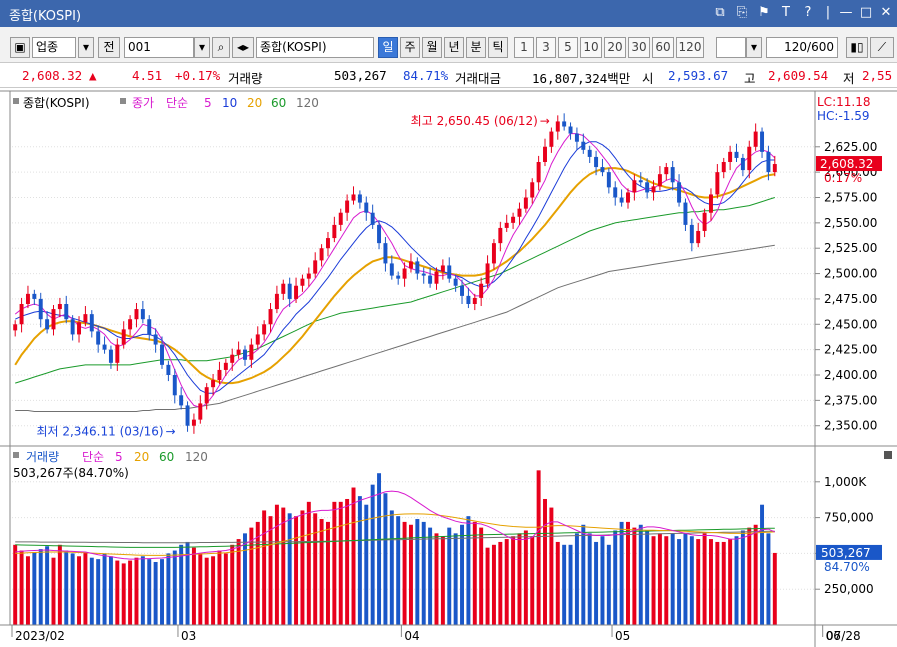  Describe the element at coordinates (388, 47) in the screenshot. I see `period-day-button: 일` at that location.